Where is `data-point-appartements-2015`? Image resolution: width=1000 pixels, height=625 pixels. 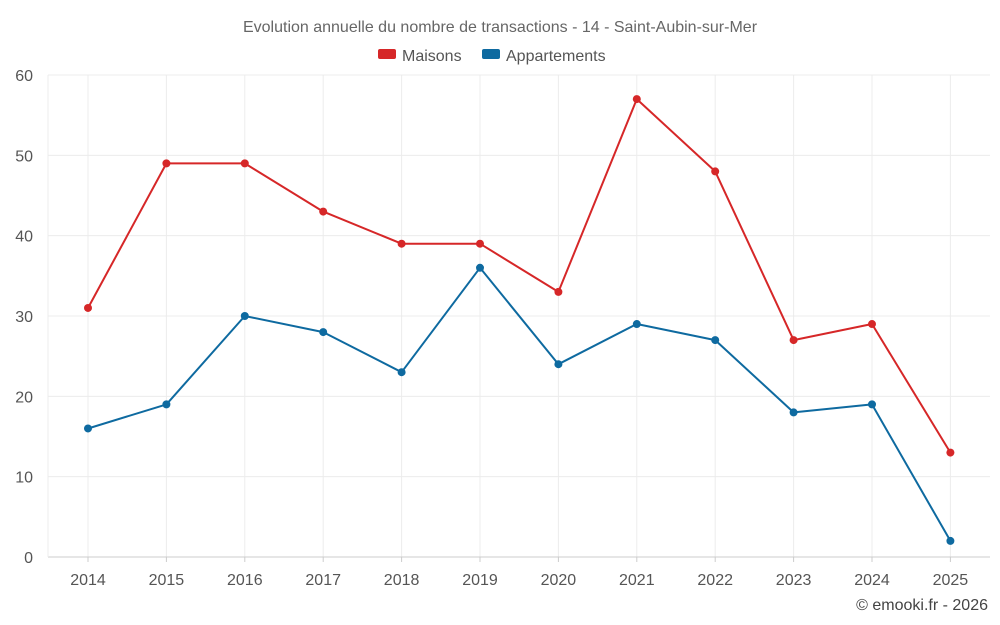 data-point-appartements-2015 is located at coordinates (166, 404).